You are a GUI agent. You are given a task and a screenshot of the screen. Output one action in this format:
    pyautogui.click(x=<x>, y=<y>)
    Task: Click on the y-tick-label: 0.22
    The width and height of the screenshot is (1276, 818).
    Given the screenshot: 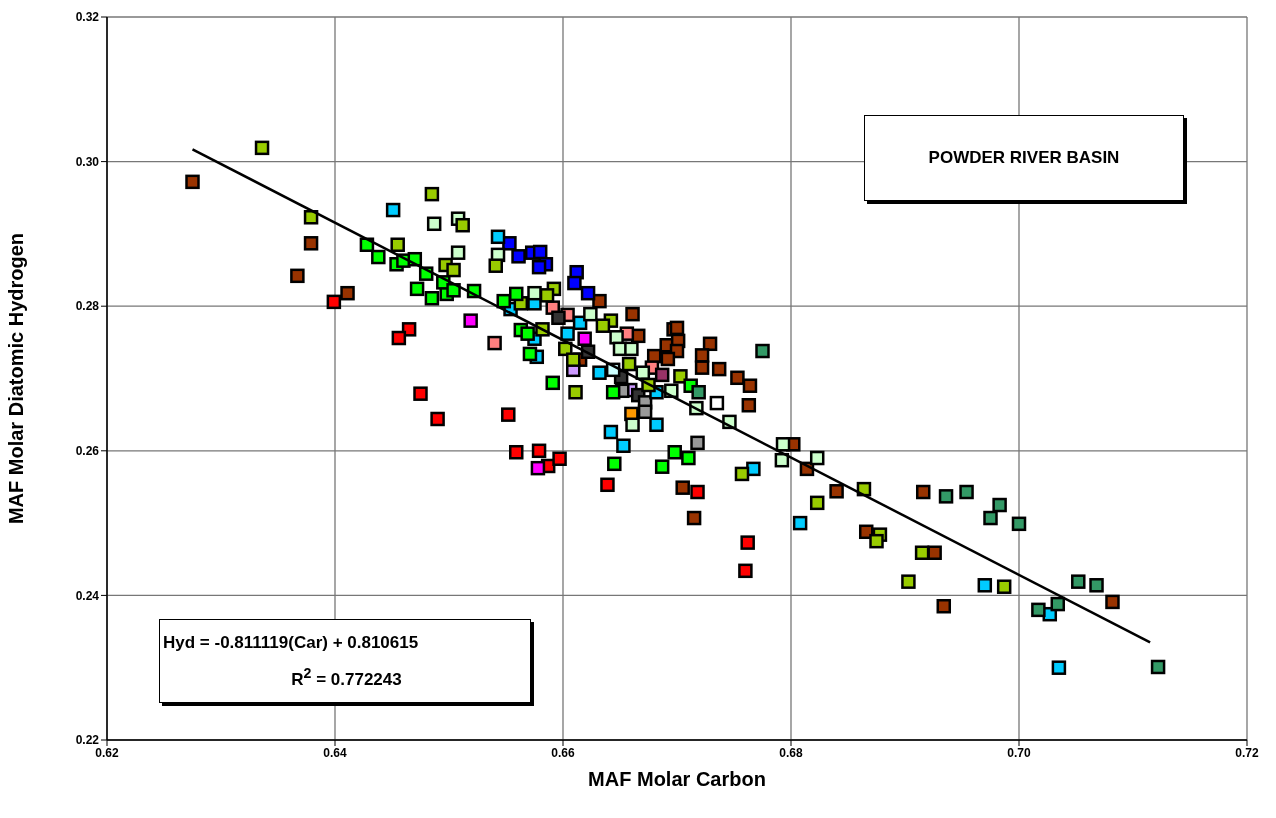 What is the action you would take?
    pyautogui.click(x=87, y=740)
    